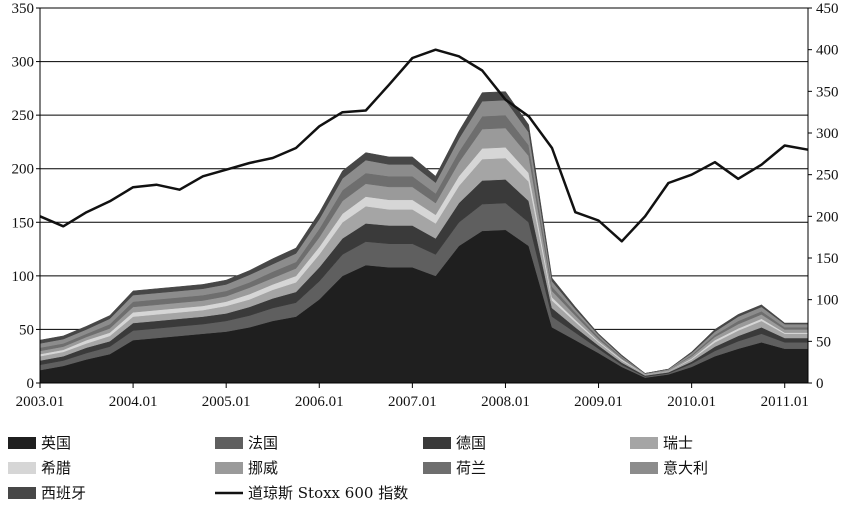 The width and height of the screenshot is (847, 505). What do you see at coordinates (661, 443) in the screenshot?
I see `legend-item-3: 瑞士` at bounding box center [661, 443].